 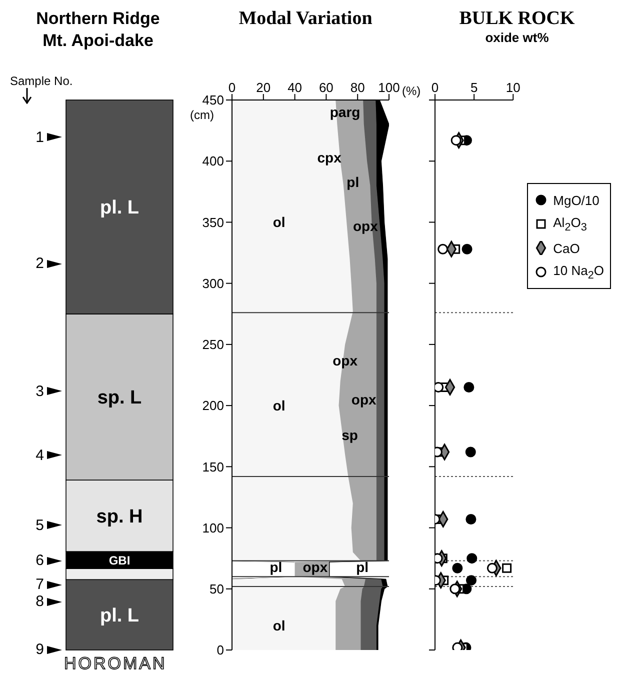 What do you see at coordinates (213, 222) in the screenshot?
I see `y-tick-label: 350` at bounding box center [213, 222].